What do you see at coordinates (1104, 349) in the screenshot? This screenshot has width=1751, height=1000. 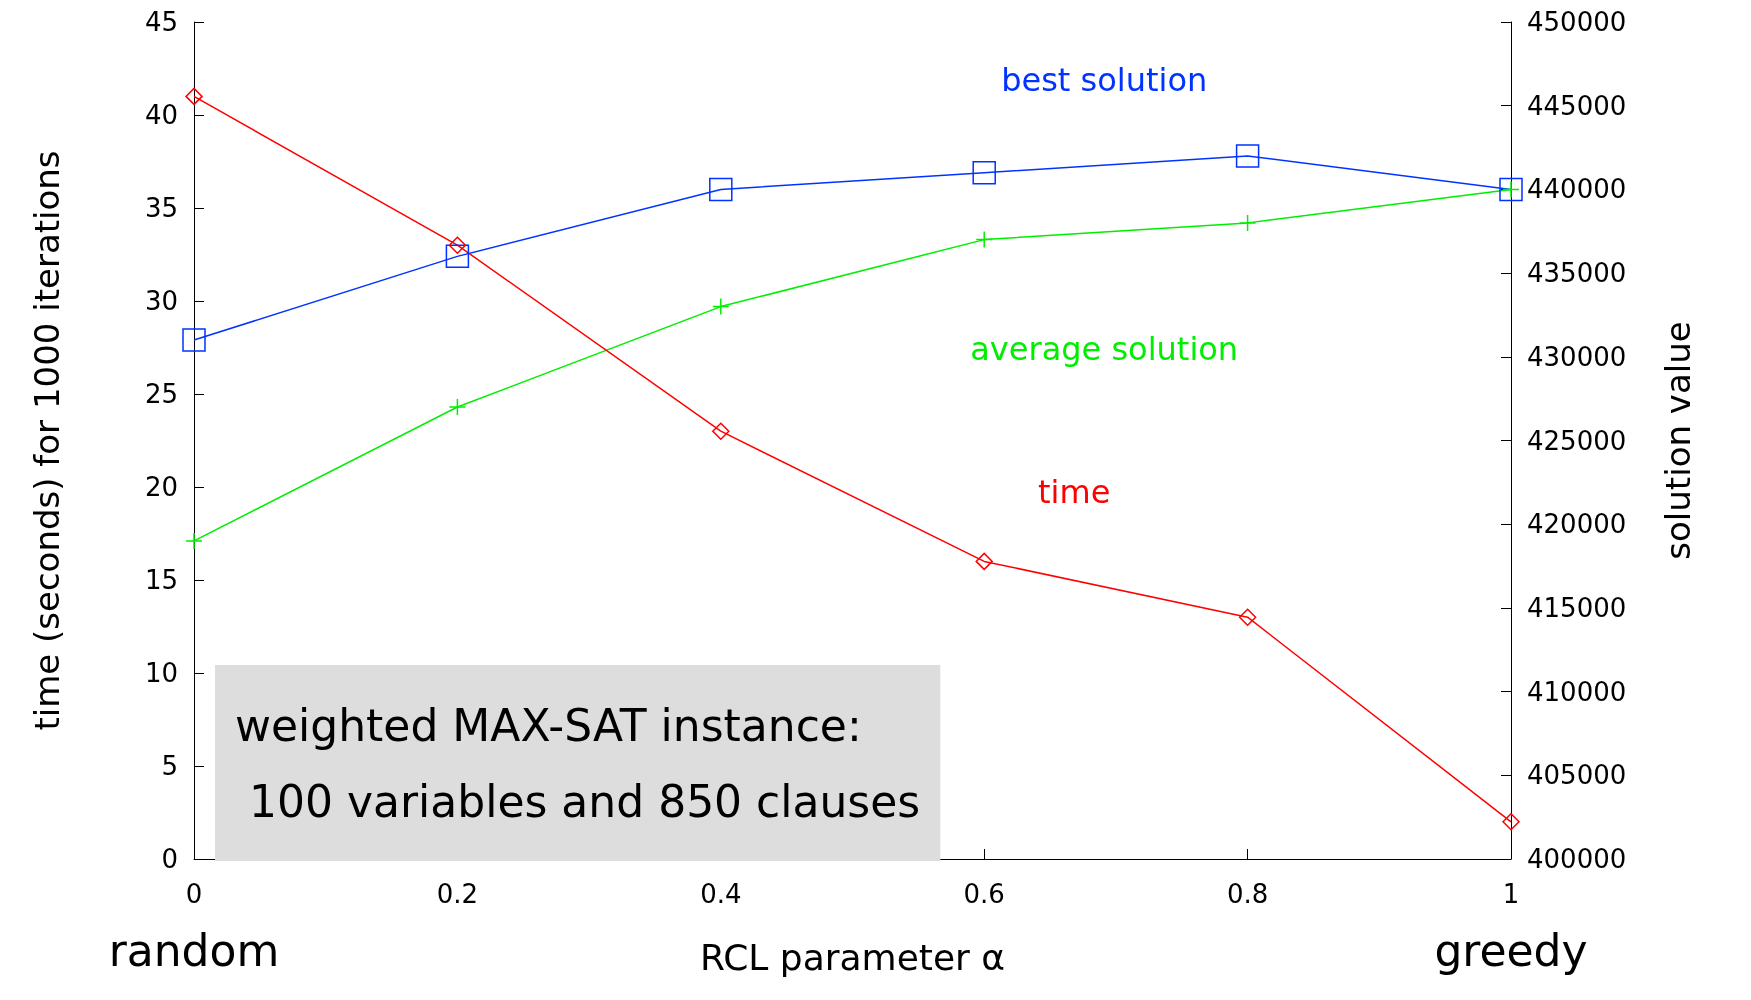 I see `text: average solution` at bounding box center [1104, 349].